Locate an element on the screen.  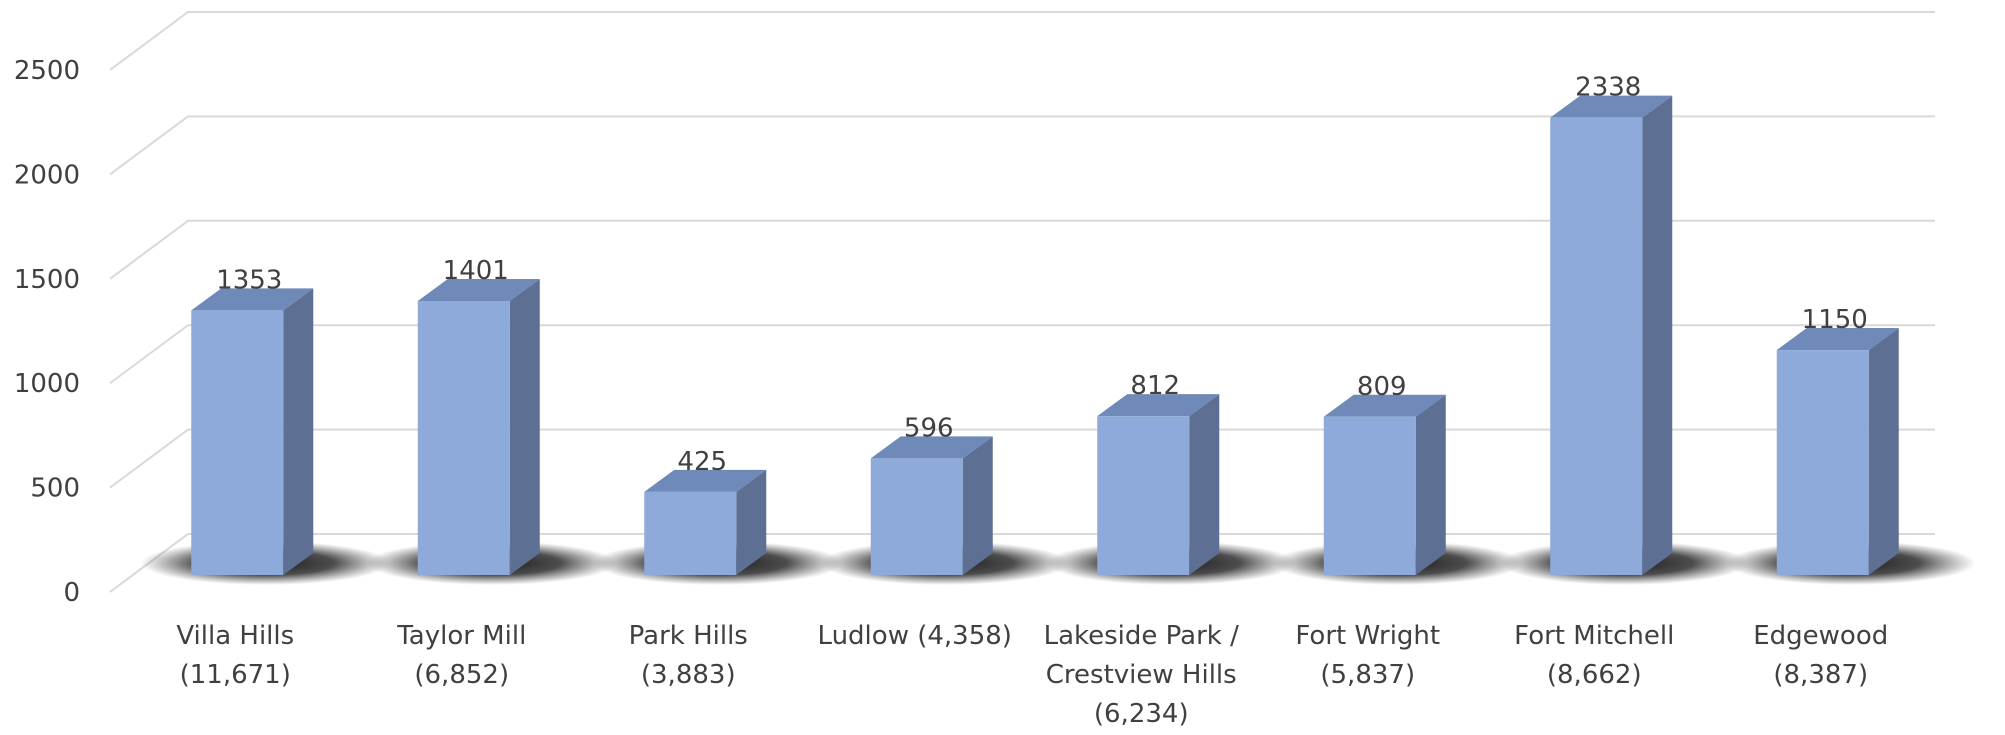
bar-shadows is located at coordinates (1058, 563).